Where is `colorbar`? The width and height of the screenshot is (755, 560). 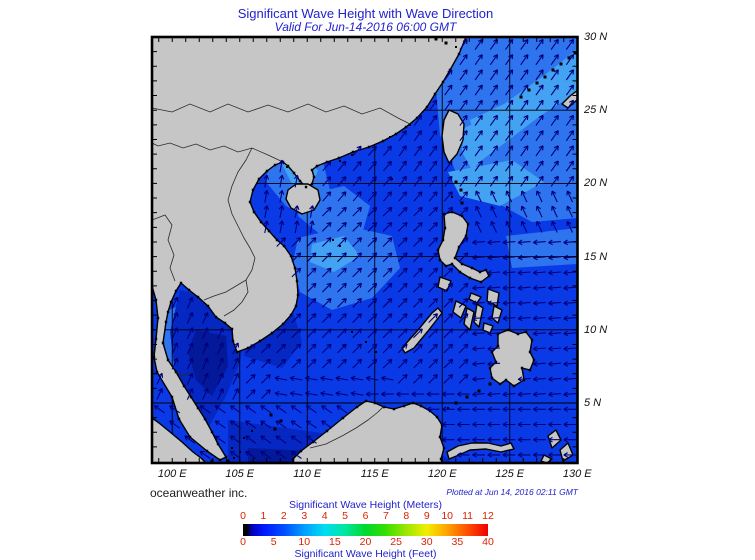
colorbar is located at coordinates (365, 530).